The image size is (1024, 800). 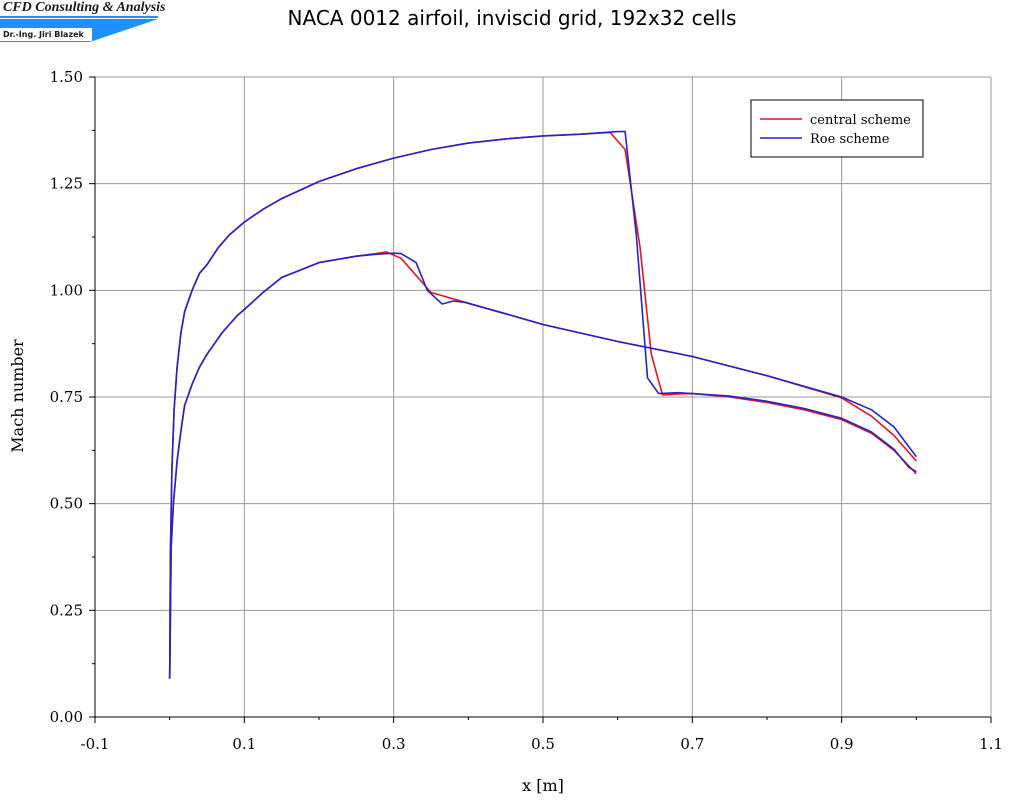 I want to click on logo-author-name: Dr.-Ing. Jiri Blazek, so click(x=43, y=34).